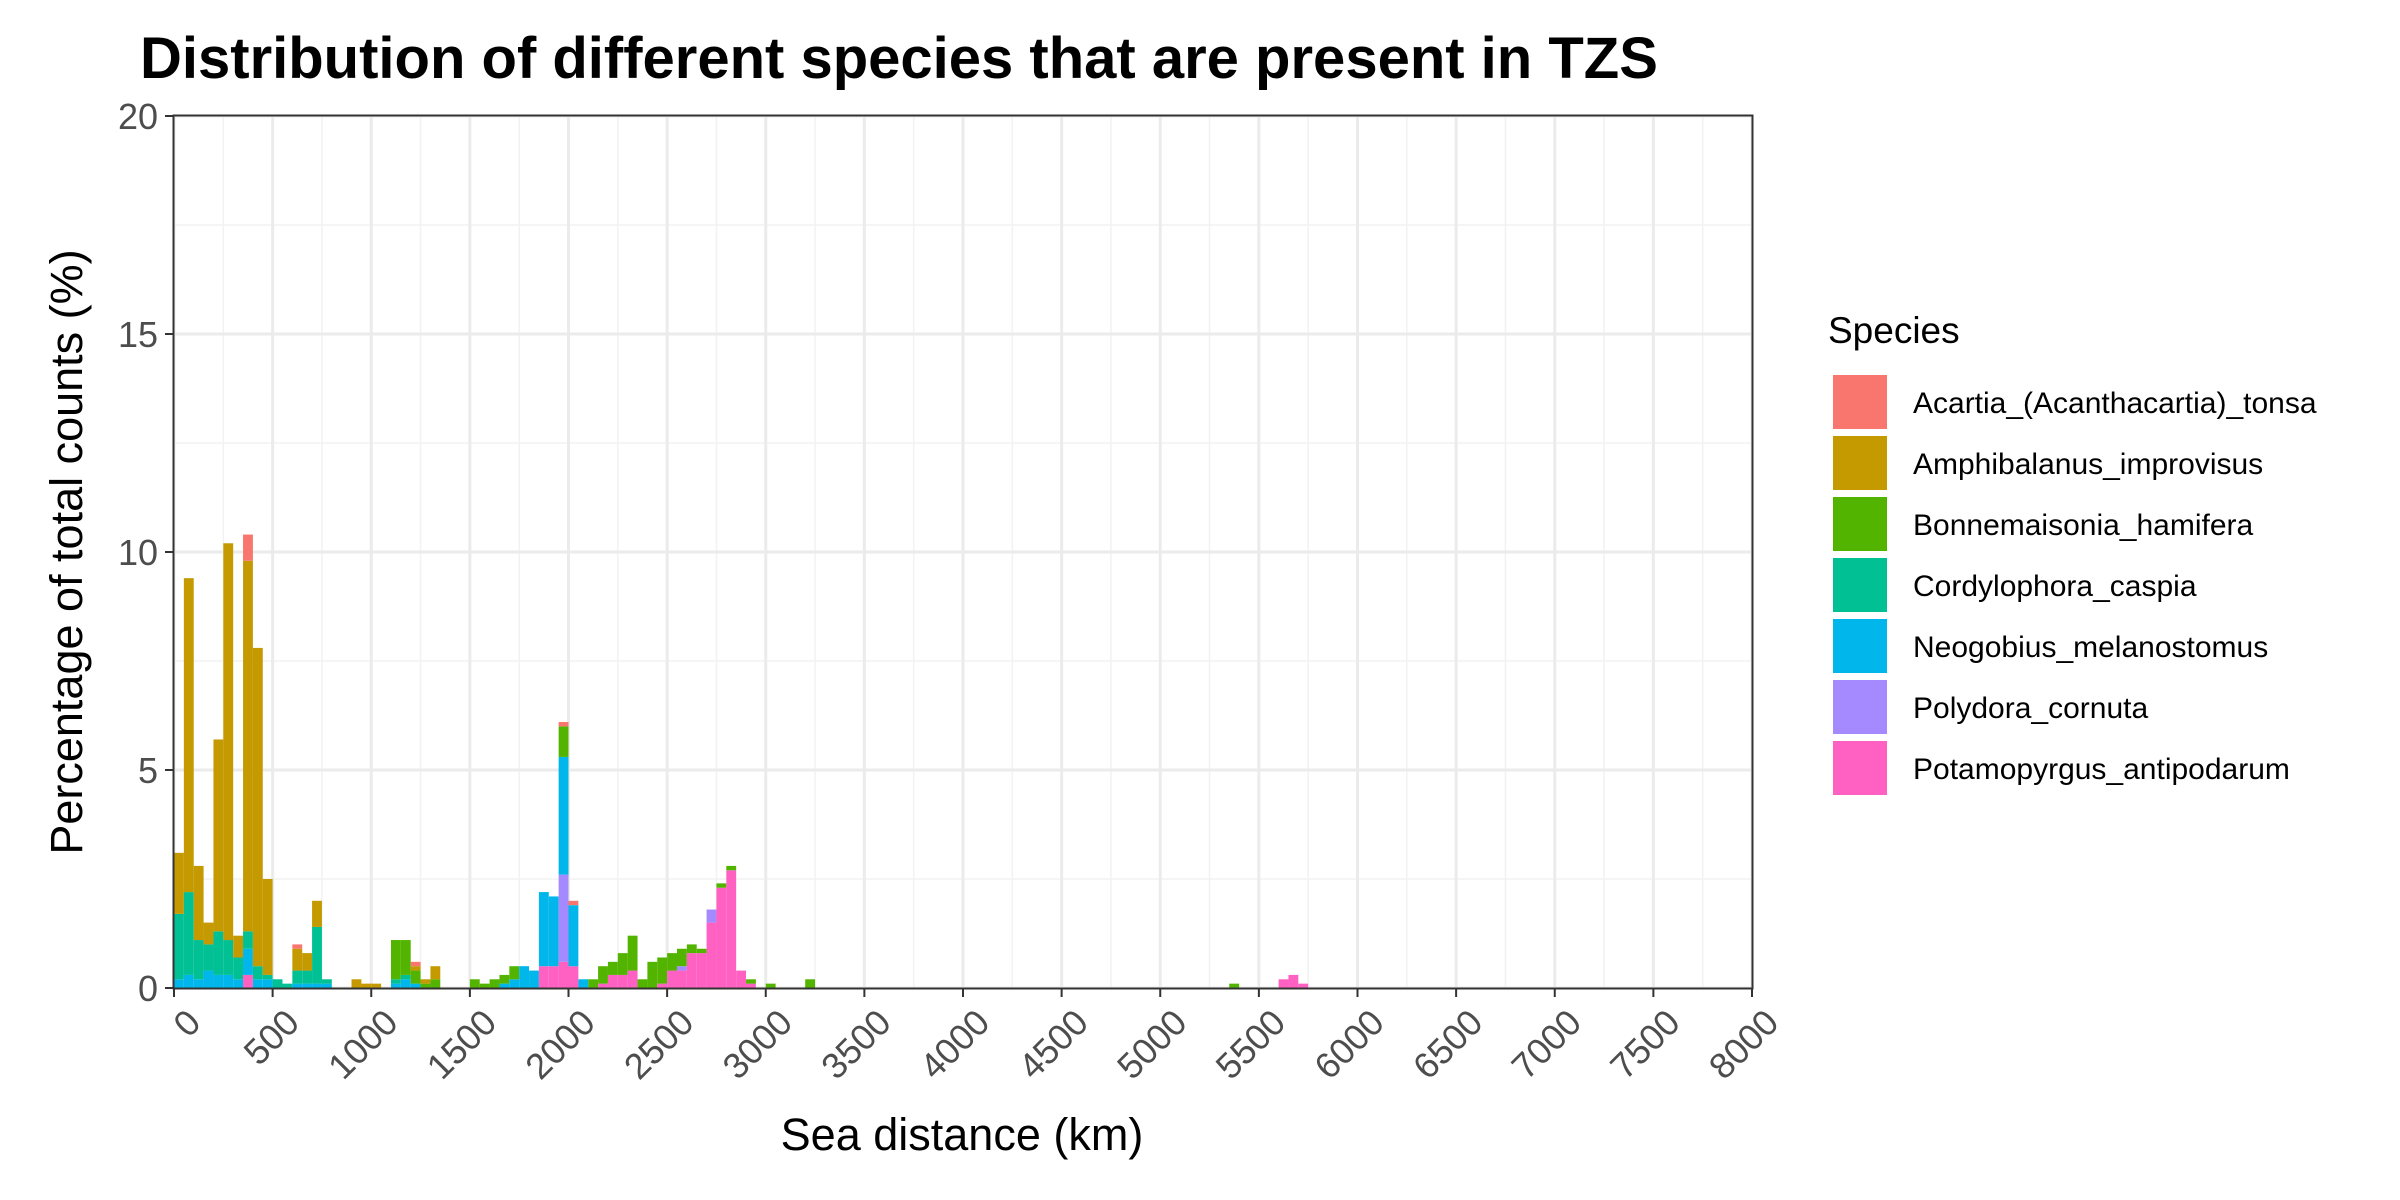 Image resolution: width=2400 pixels, height=1200 pixels. I want to click on x-tick-label: 4500, so click(1053, 1044).